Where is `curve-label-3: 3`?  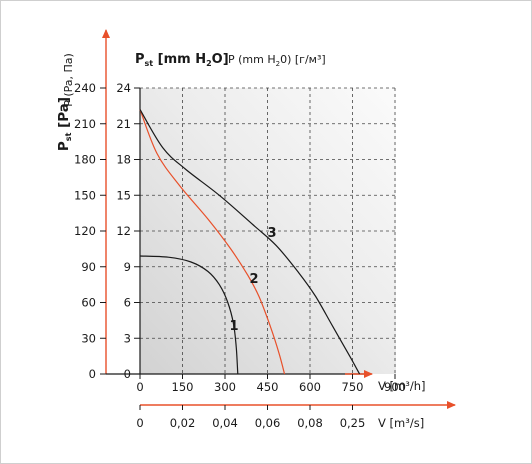
curve-label-3: 3 is located at coordinates (271, 233).